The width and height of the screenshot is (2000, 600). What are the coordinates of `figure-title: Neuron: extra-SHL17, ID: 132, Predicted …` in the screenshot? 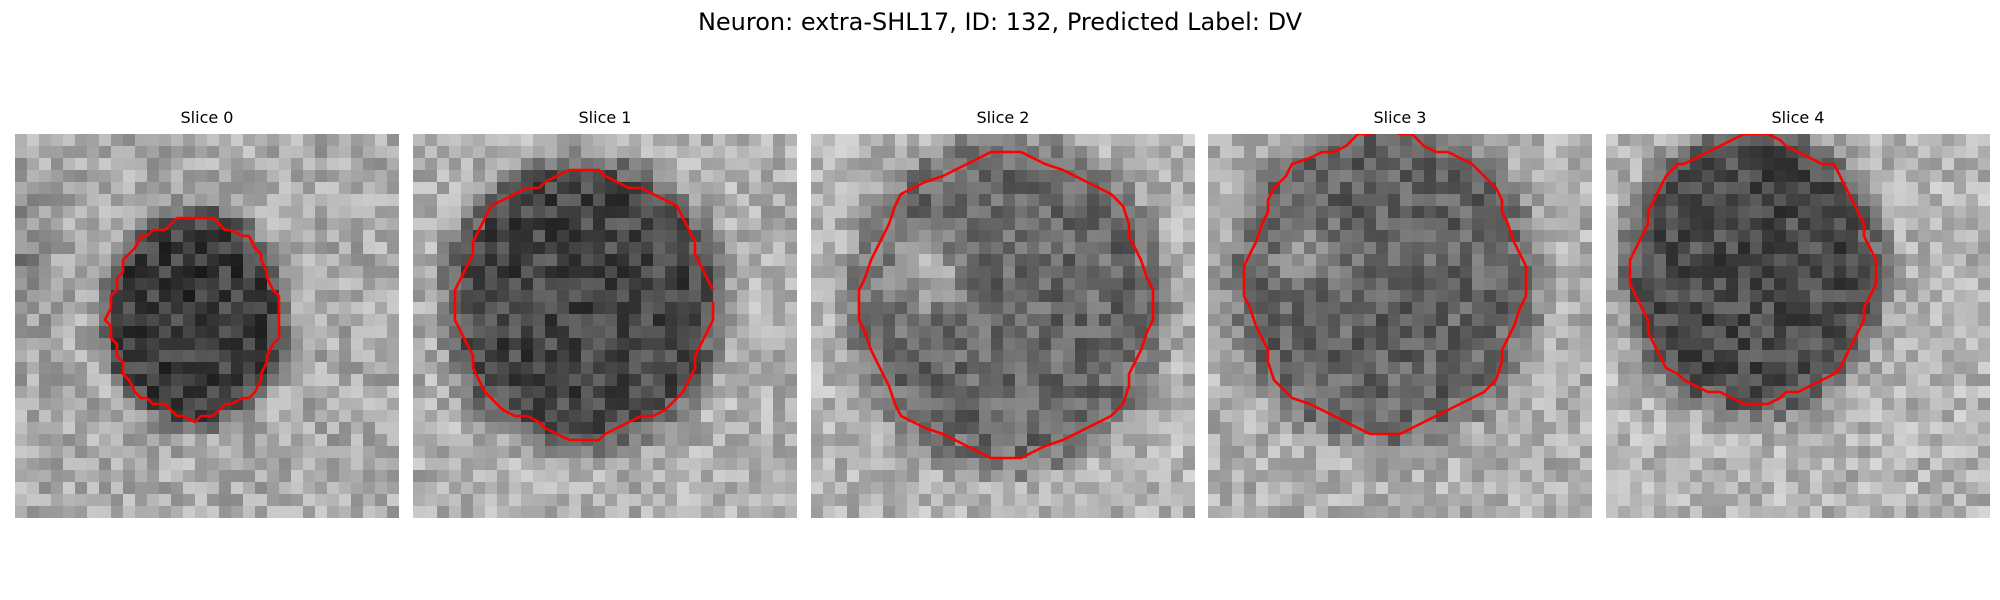 It's located at (1000, 22).